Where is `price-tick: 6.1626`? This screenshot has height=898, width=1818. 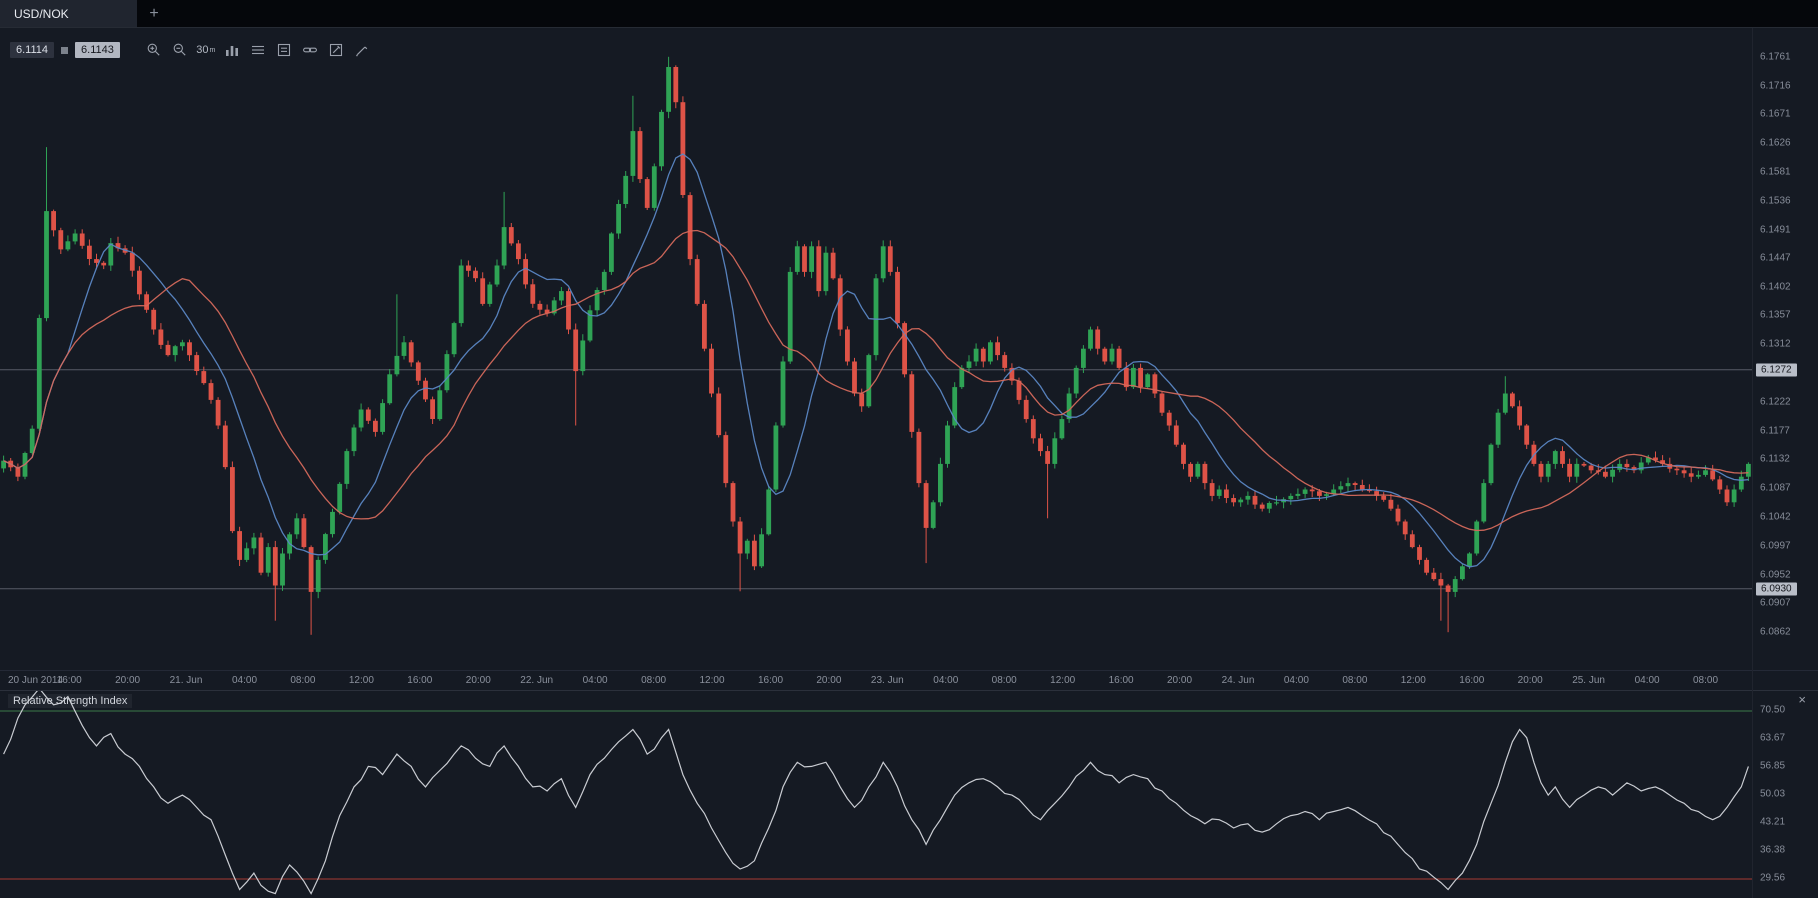
price-tick: 6.1626 is located at coordinates (1775, 143).